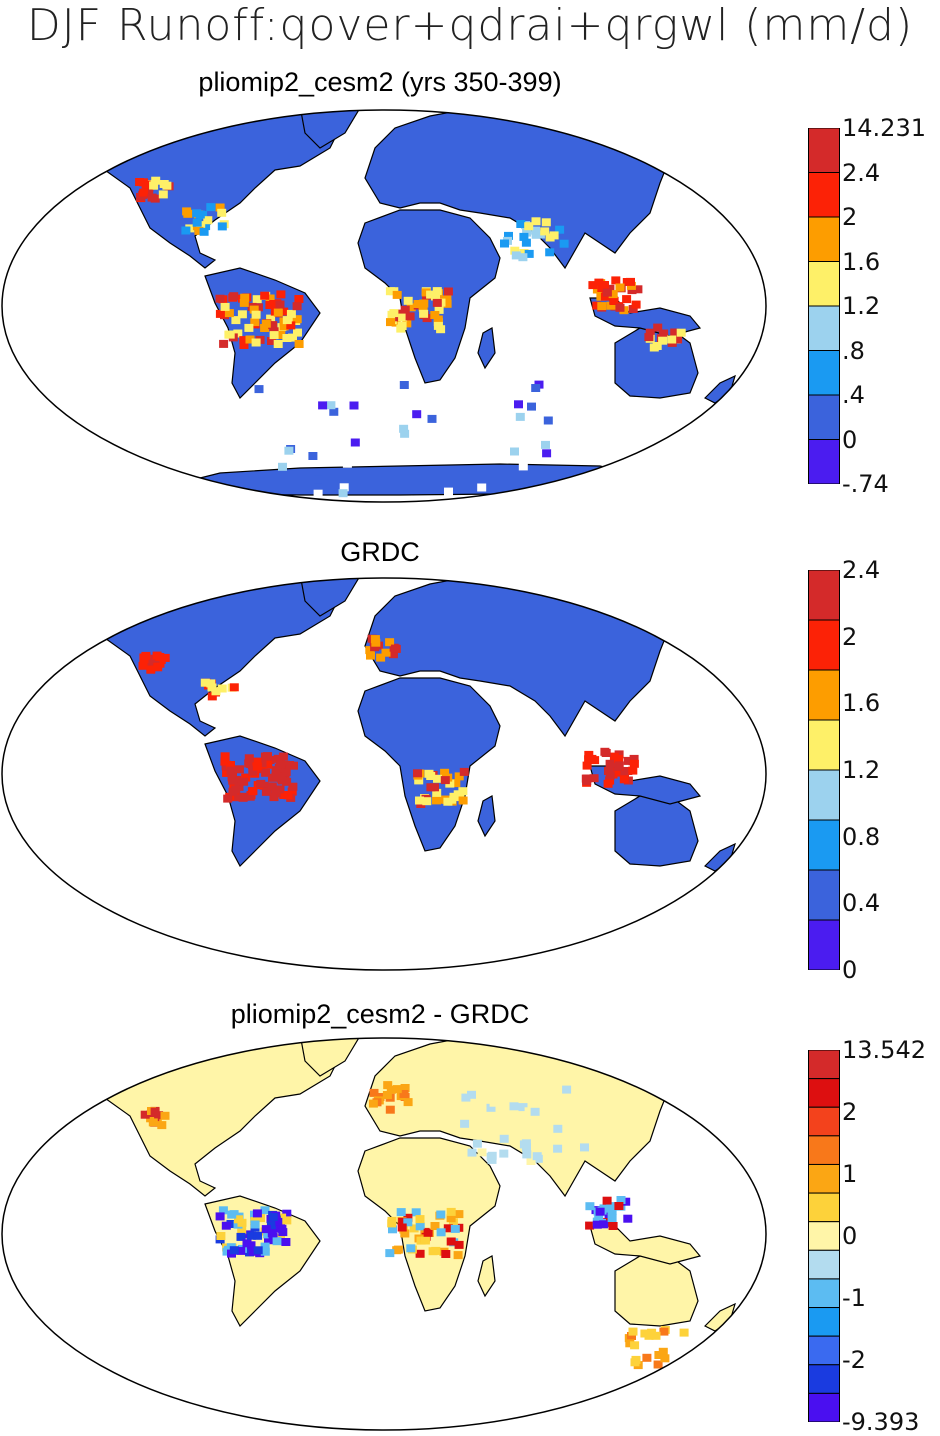  I want to click on colorbar-tick-label: 0, so click(850, 1236).